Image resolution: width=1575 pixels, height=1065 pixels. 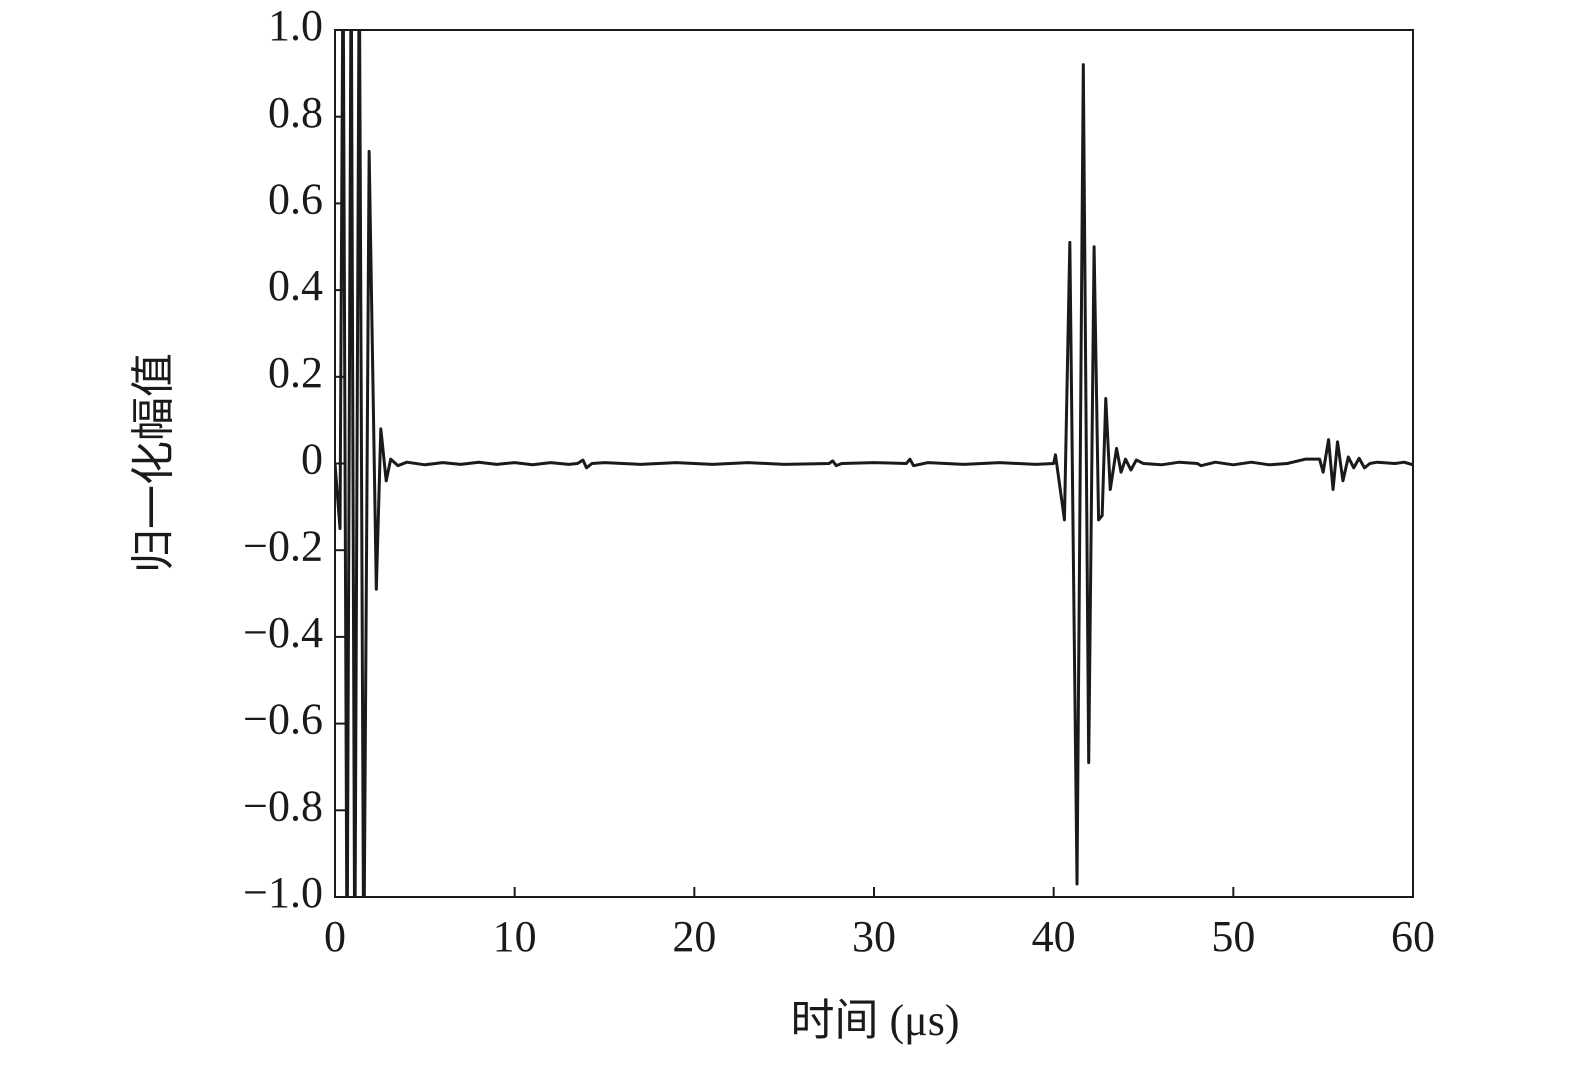 What do you see at coordinates (295, 372) in the screenshot?
I see `y-tick-label: 0.2` at bounding box center [295, 372].